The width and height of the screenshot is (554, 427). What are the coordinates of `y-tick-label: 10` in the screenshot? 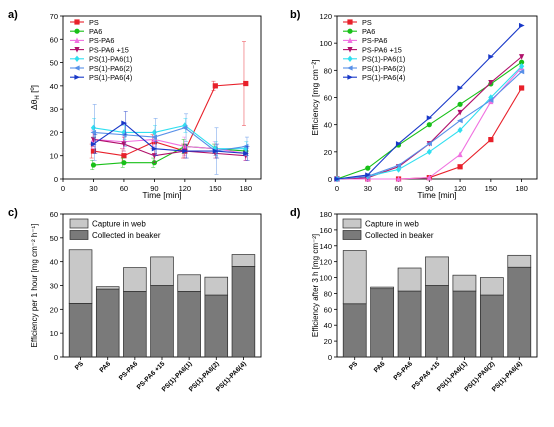 It's located at (54, 156).